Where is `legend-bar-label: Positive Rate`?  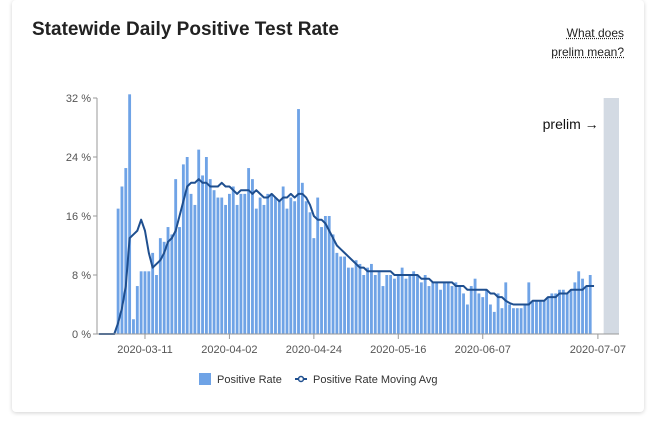 legend-bar-label: Positive Rate is located at coordinates (249, 380).